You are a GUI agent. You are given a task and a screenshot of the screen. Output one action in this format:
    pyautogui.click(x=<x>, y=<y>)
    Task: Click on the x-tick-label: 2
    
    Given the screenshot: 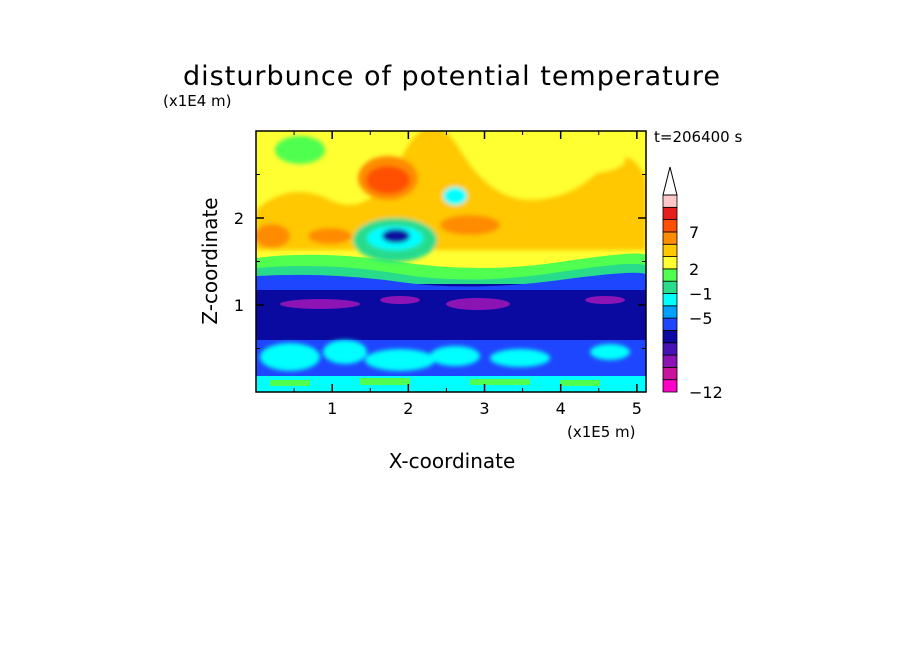 What is the action you would take?
    pyautogui.click(x=408, y=408)
    